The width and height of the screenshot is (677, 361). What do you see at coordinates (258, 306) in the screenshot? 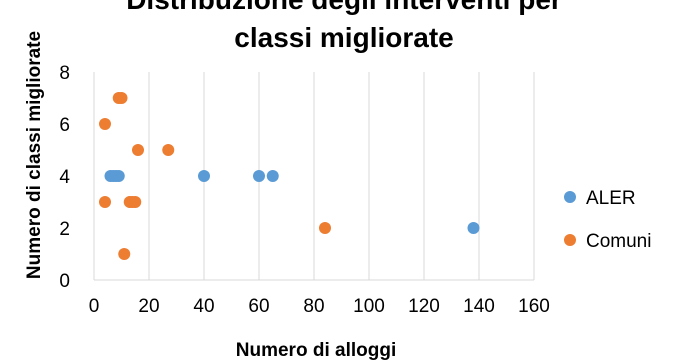
I see `x-tick-label-60: 60` at bounding box center [258, 306].